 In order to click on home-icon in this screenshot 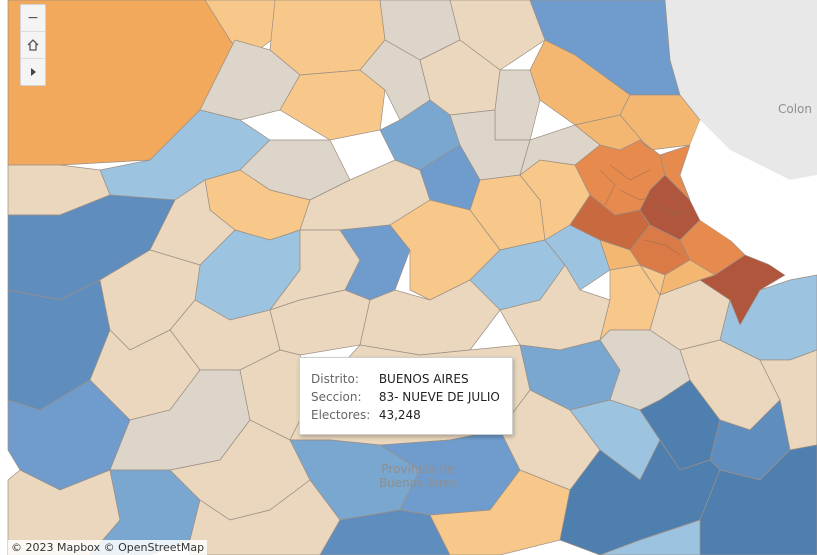, I will do `click(33, 45)`.